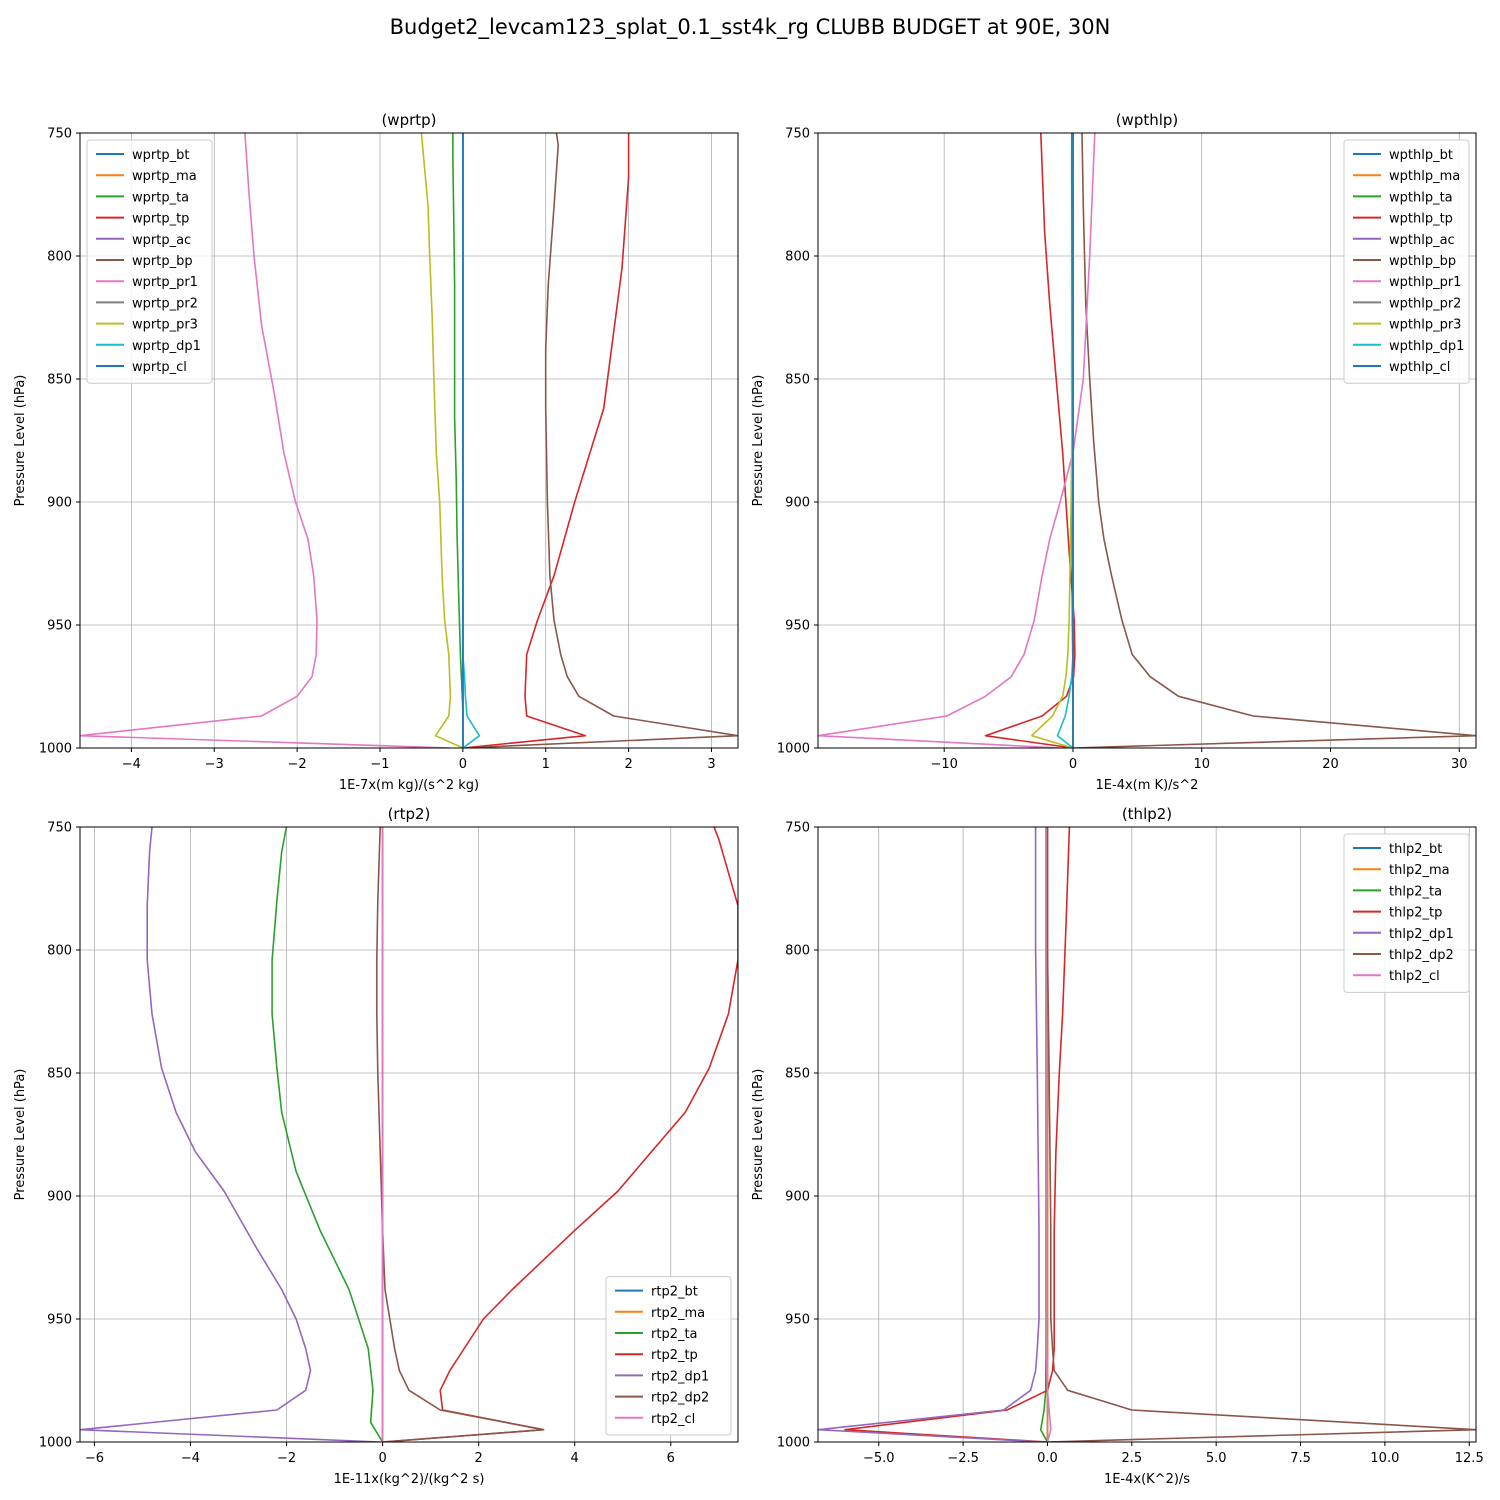 The width and height of the screenshot is (1500, 1500). Describe the element at coordinates (1425, 303) in the screenshot. I see `legend-label: wpthlp_pr2` at that location.